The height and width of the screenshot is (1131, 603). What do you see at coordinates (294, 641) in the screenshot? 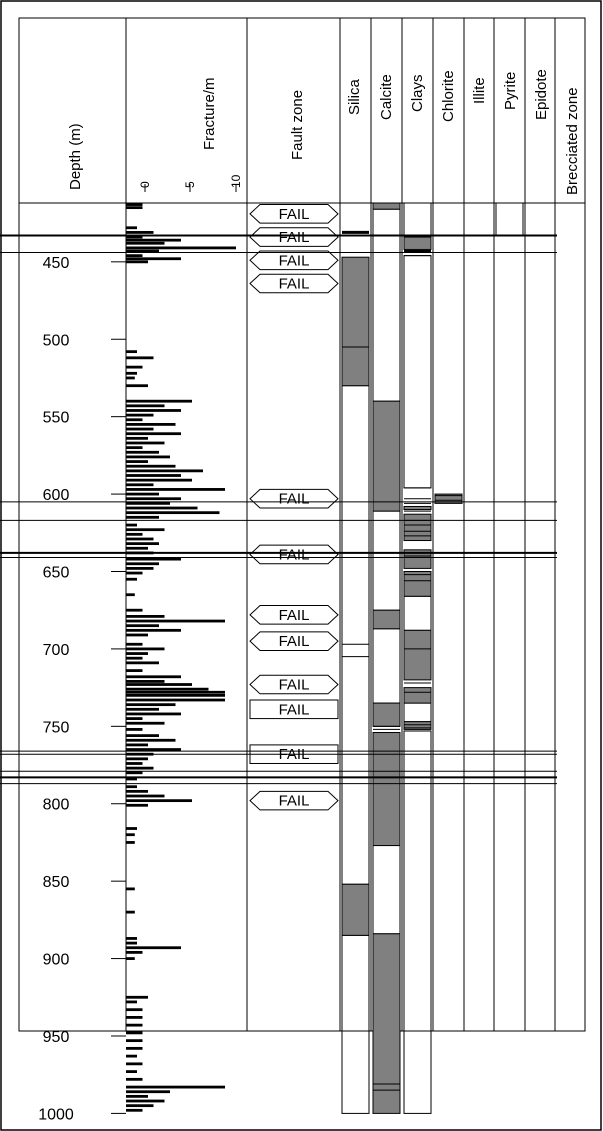
I see `fault-zone-label-7: FAIL` at bounding box center [294, 641].